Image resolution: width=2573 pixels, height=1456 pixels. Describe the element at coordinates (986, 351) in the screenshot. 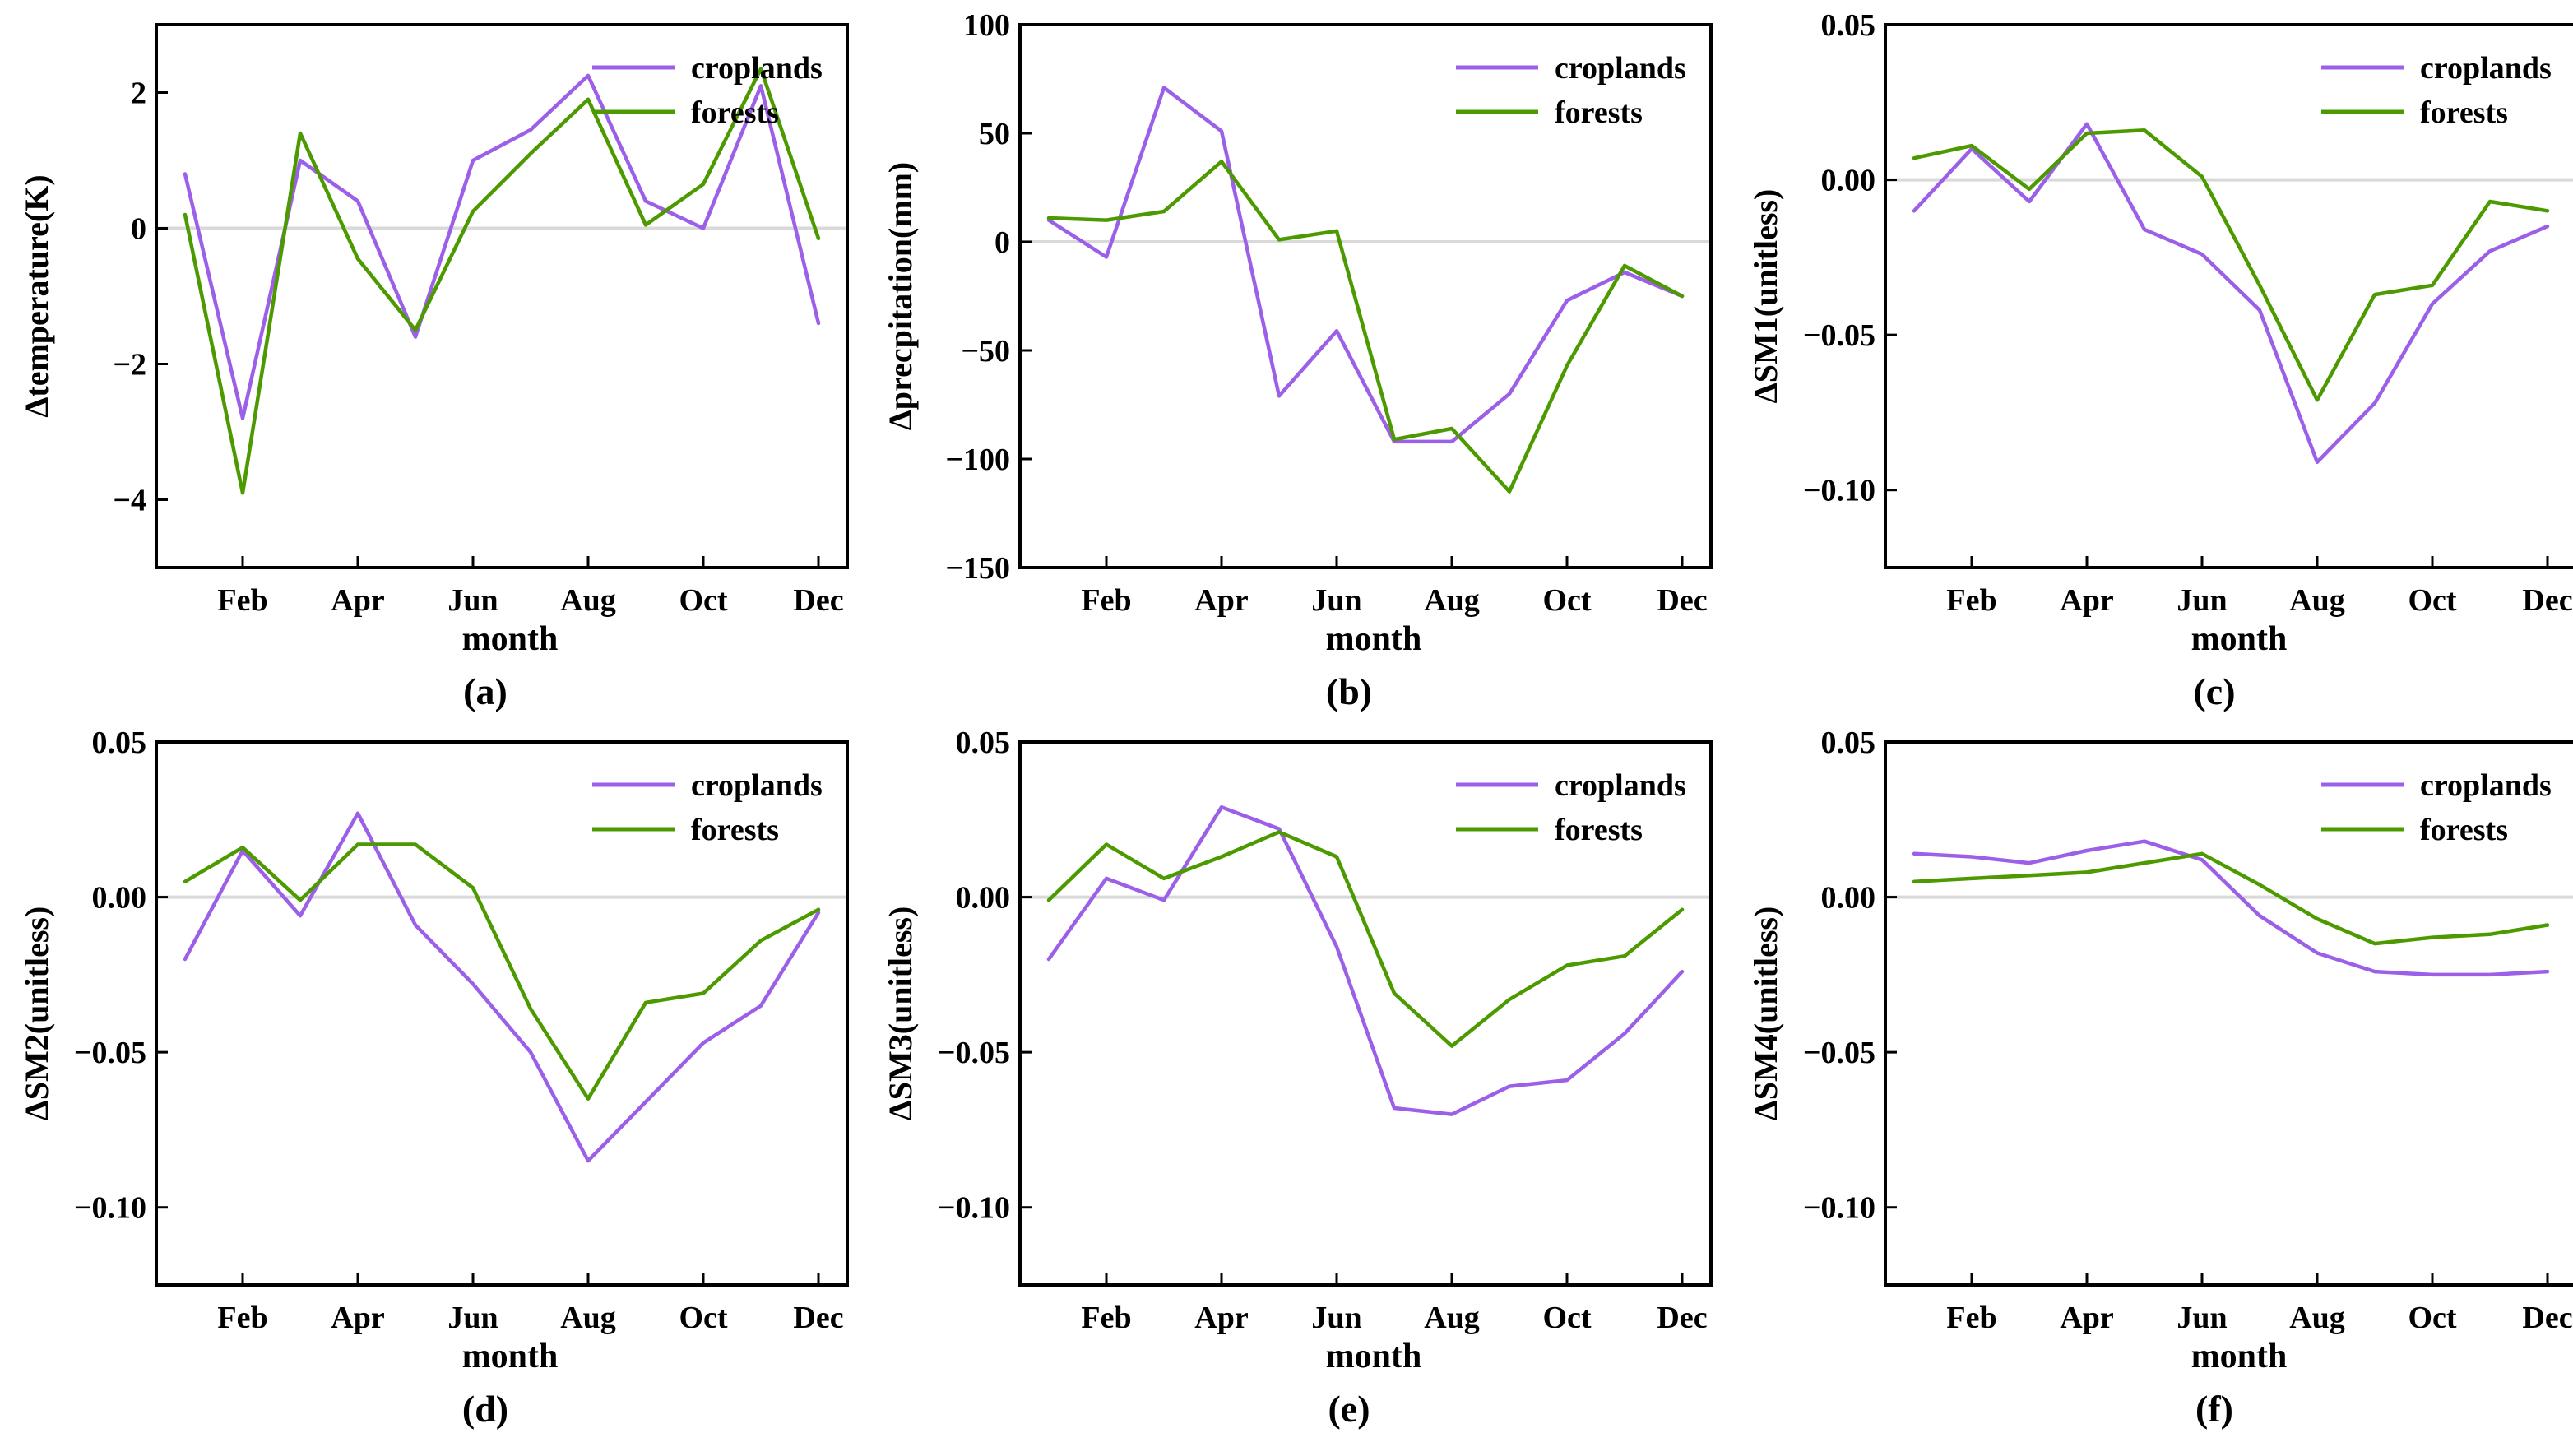

I see `y-tick-label: −50` at that location.